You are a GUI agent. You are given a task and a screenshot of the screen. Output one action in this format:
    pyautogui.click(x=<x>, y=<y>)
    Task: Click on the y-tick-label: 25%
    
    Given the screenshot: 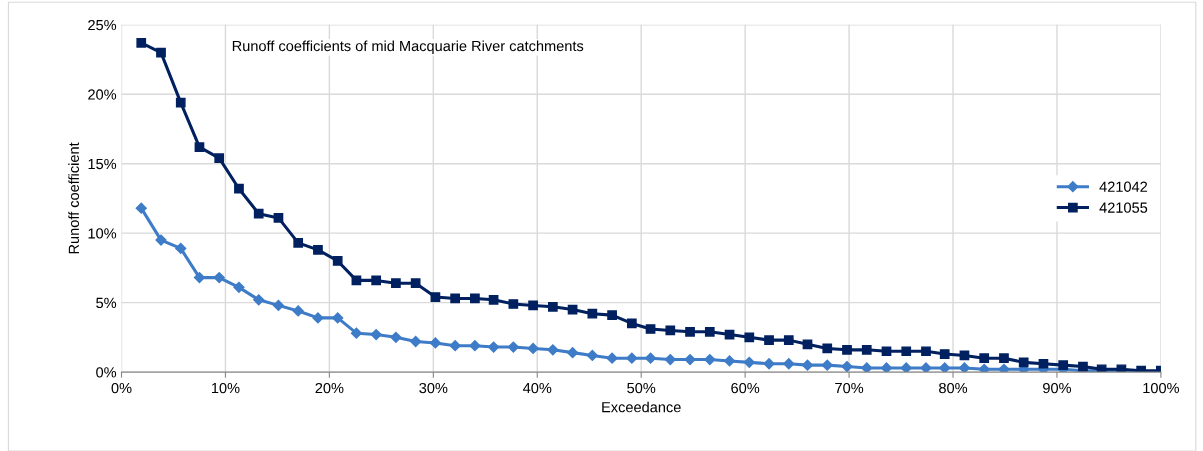 What is the action you would take?
    pyautogui.click(x=102, y=25)
    